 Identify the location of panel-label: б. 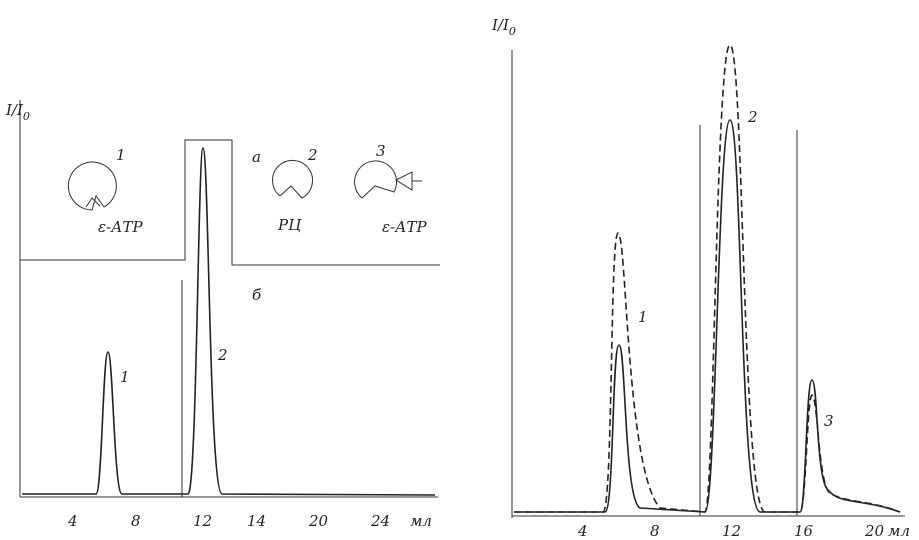
(257, 295).